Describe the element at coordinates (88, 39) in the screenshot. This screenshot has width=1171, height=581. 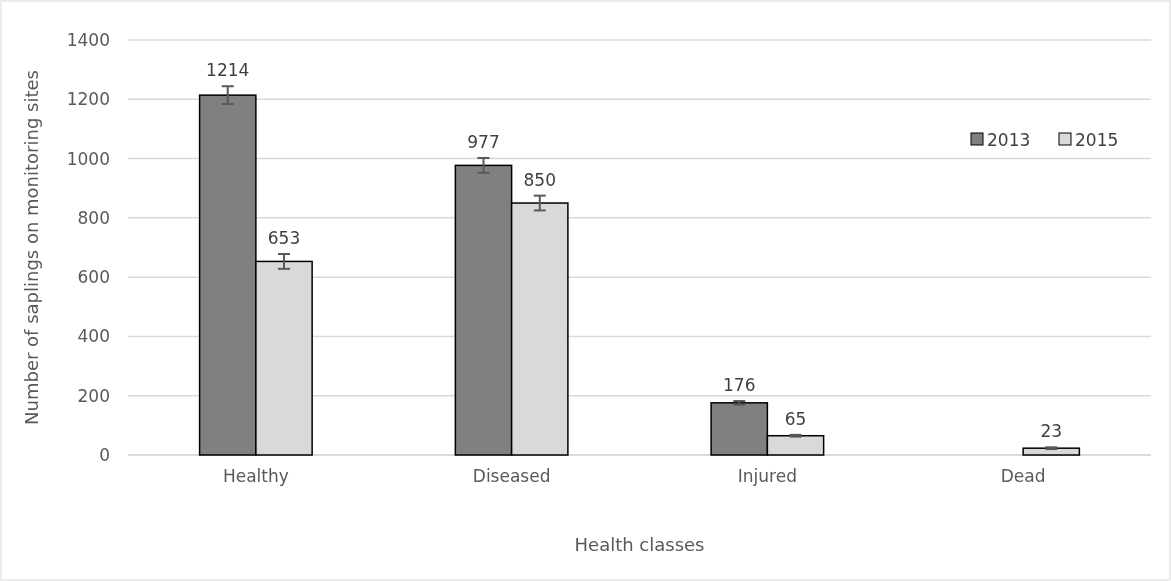
I see `y-tick-label: 1400` at that location.